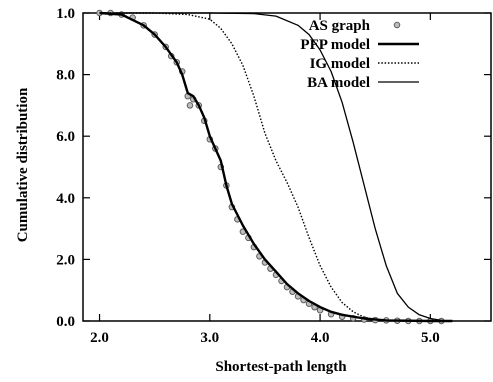 This screenshot has width=493, height=382. What do you see at coordinates (65, 260) in the screenshot?
I see `y-tick-label: 2.0` at bounding box center [65, 260].